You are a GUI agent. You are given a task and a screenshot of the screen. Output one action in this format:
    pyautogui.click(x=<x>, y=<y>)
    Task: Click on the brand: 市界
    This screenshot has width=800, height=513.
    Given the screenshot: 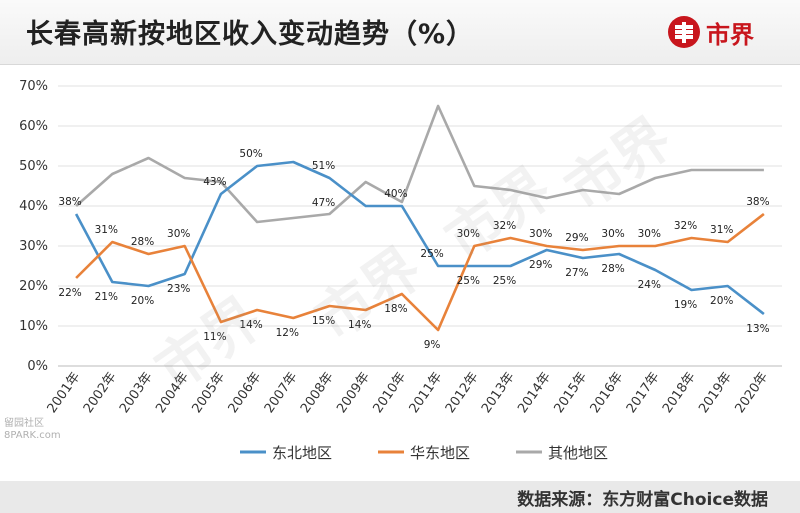 What is the action you would take?
    pyautogui.click(x=710, y=32)
    